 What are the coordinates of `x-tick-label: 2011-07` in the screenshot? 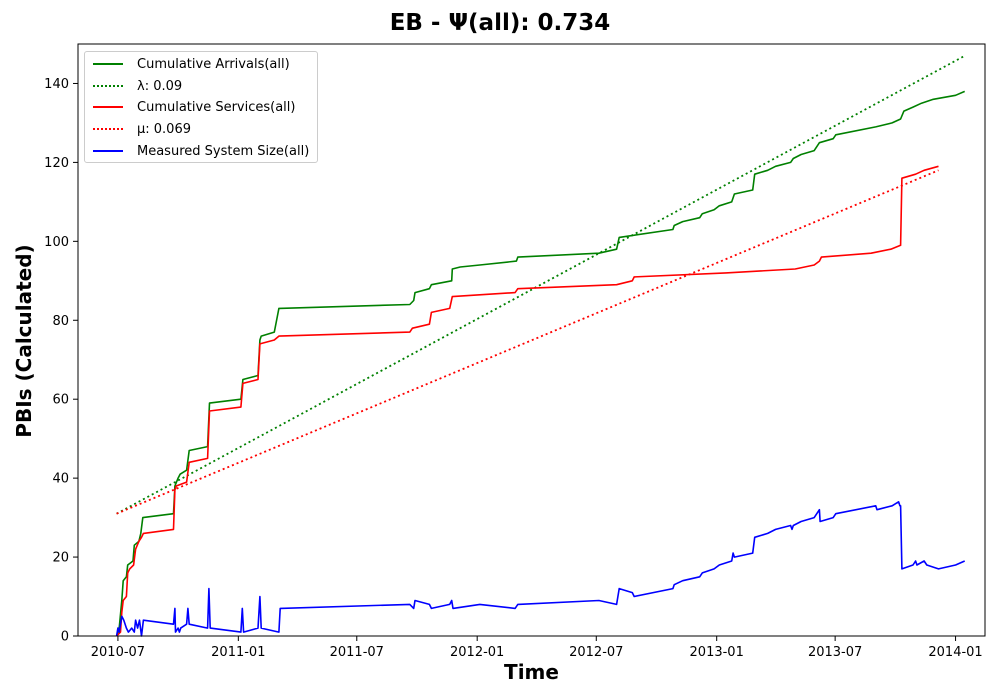 It's located at (357, 652).